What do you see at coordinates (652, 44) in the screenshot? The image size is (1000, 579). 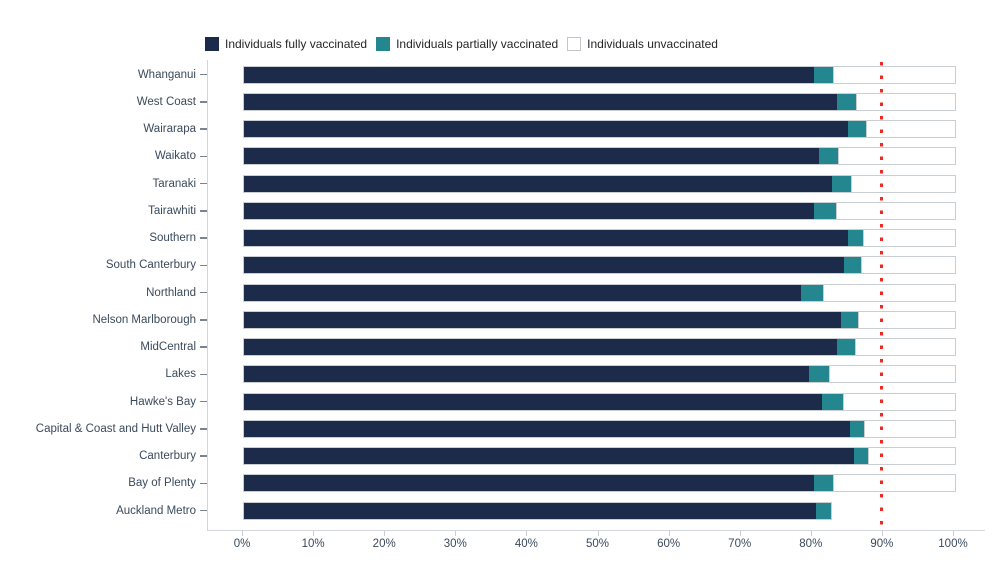 I see `legend-label: Individuals unvaccinated` at bounding box center [652, 44].